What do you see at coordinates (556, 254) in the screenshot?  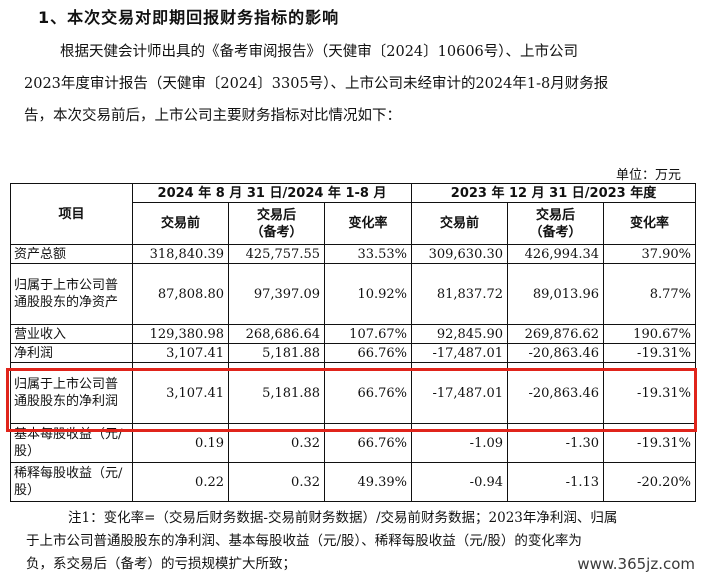 I see `cell: 426,994.34` at bounding box center [556, 254].